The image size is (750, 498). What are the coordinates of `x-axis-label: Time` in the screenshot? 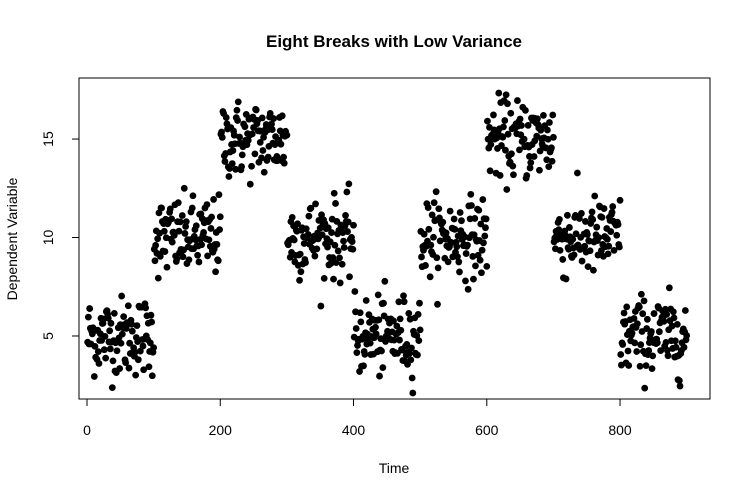 It's located at (394, 468).